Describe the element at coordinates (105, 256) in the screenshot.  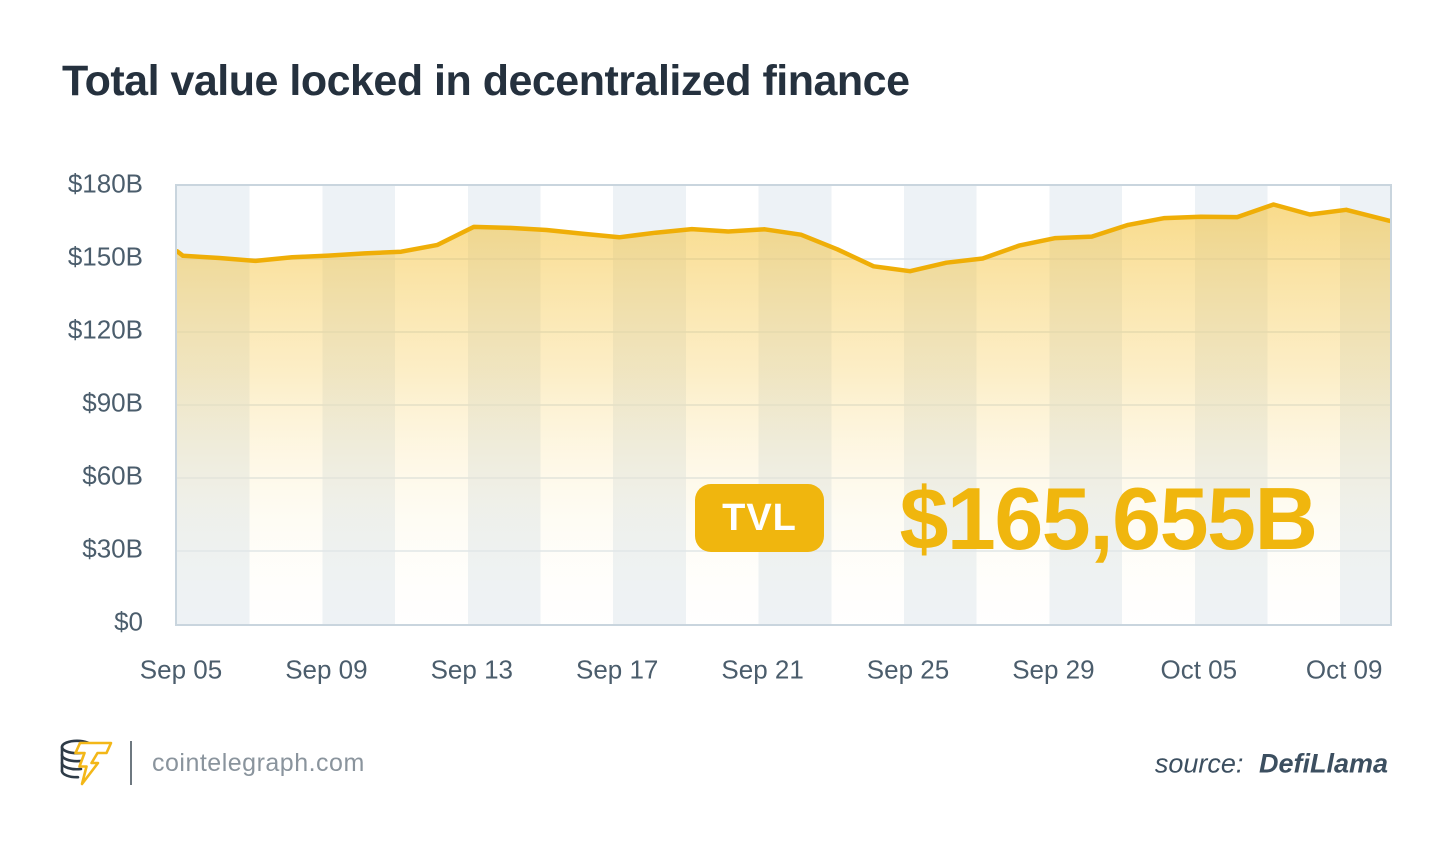
I see `y-axis-label: $150B` at that location.